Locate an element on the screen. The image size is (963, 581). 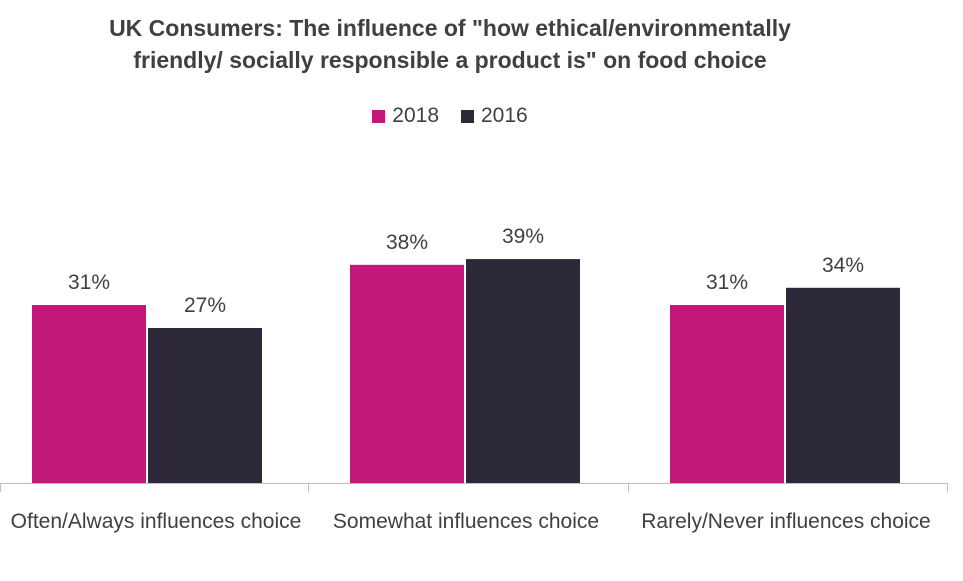
chart-legend: 2018 2016 is located at coordinates (450, 116).